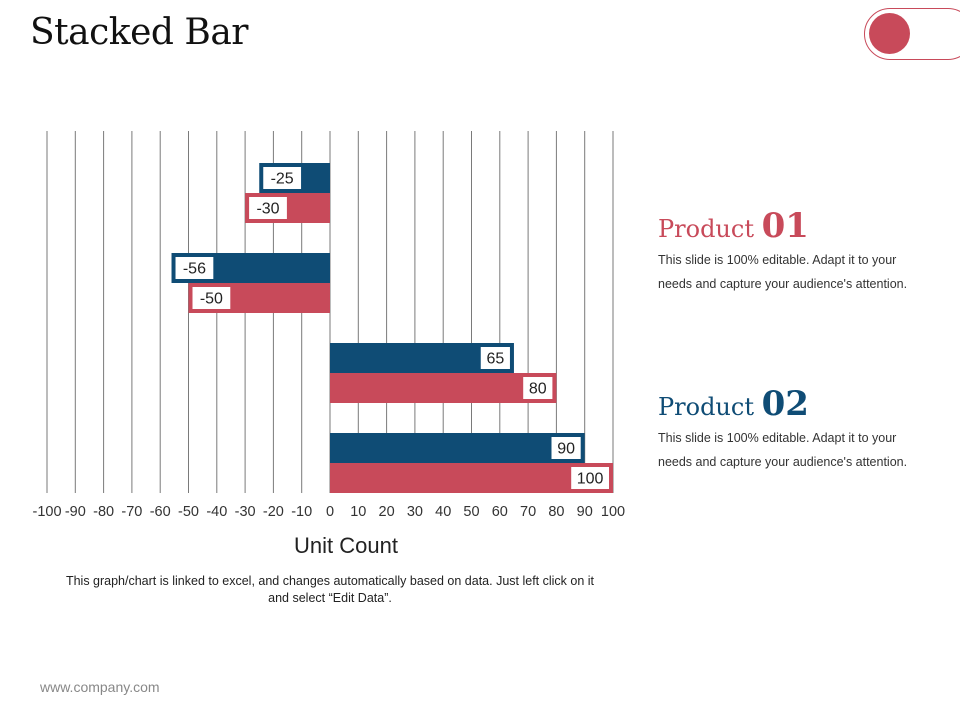 Image resolution: width=960 pixels, height=720 pixels. Describe the element at coordinates (528, 512) in the screenshot. I see `x-tick-label: 70` at that location.